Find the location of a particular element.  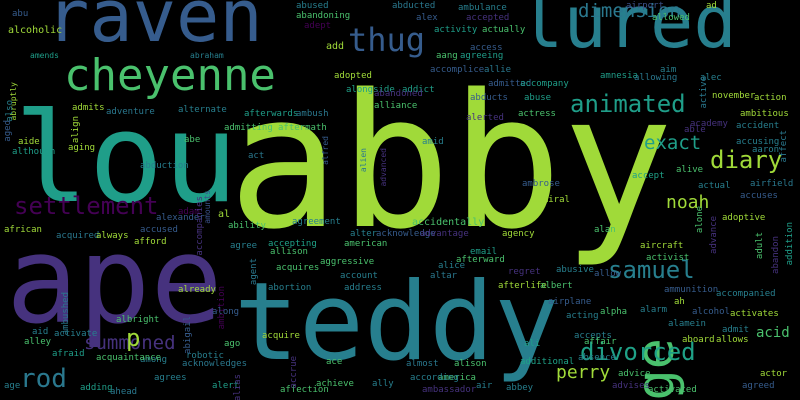

cloud-word: alter is located at coordinates (364, 234).